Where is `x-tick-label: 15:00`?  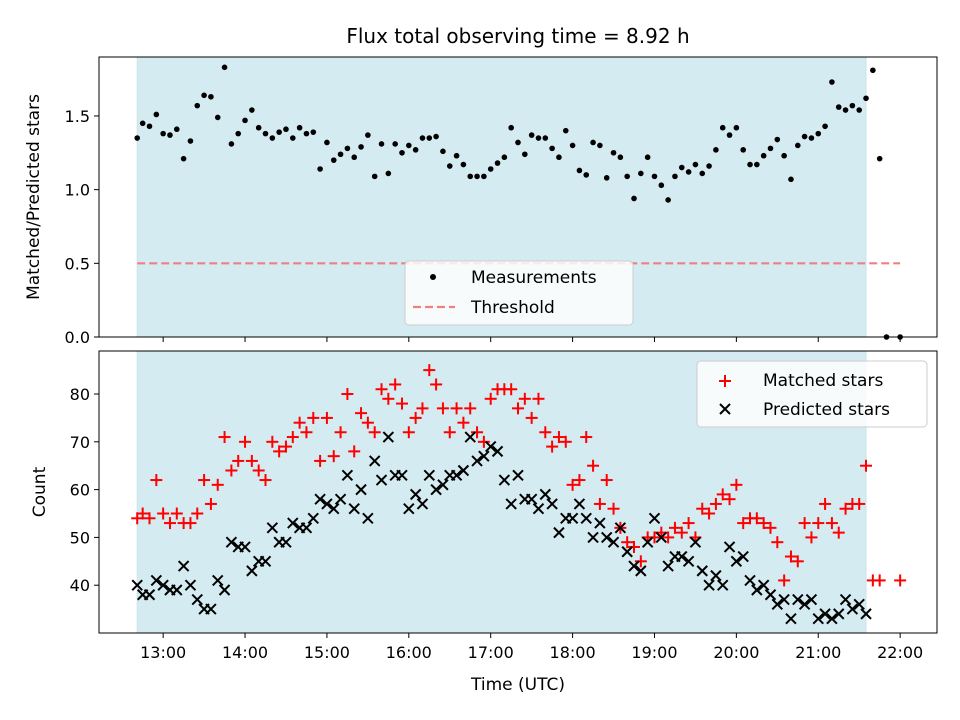 x-tick-label: 15:00 is located at coordinates (327, 652).